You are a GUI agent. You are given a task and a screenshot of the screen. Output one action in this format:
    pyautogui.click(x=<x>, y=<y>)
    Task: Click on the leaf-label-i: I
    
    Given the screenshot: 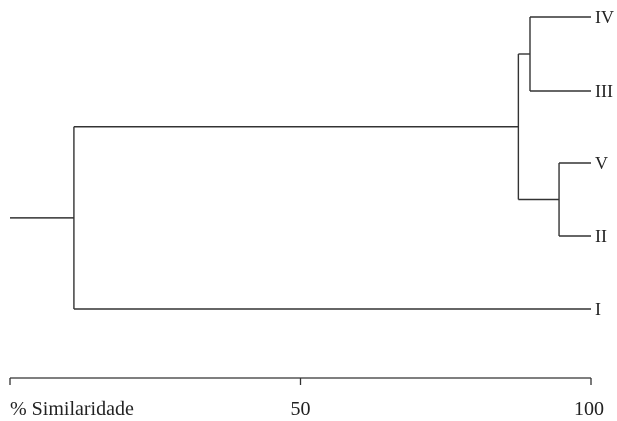 What is the action you would take?
    pyautogui.click(x=598, y=309)
    